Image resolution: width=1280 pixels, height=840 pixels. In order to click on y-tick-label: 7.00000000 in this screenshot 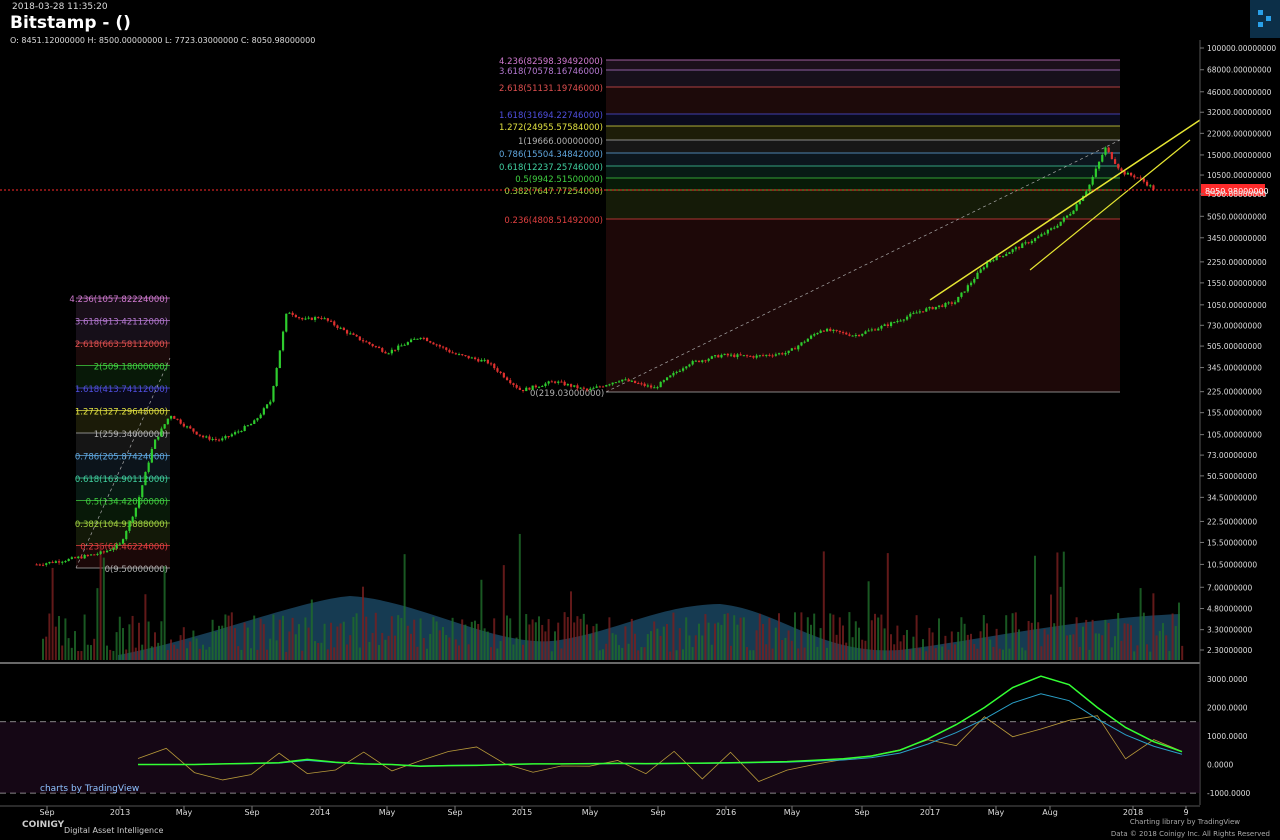, I will do `click(1230, 587)`.